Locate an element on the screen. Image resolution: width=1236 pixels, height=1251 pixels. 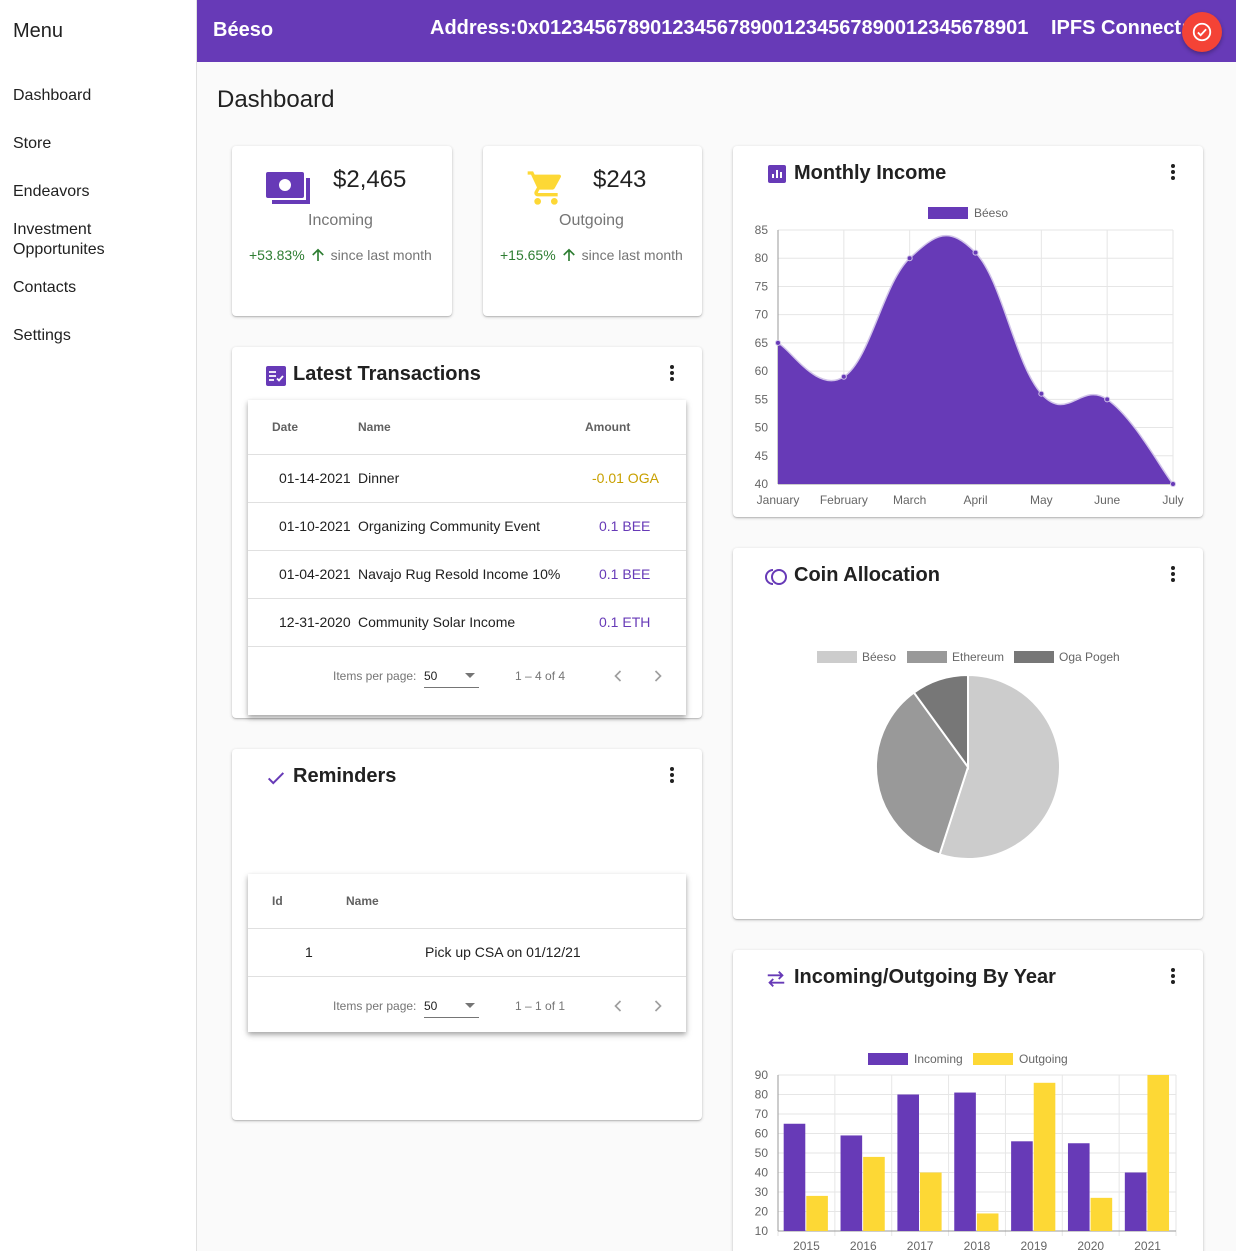
table-row: 12-31-2020 Community Solar Income 0.1 ETH is located at coordinates (467, 622).